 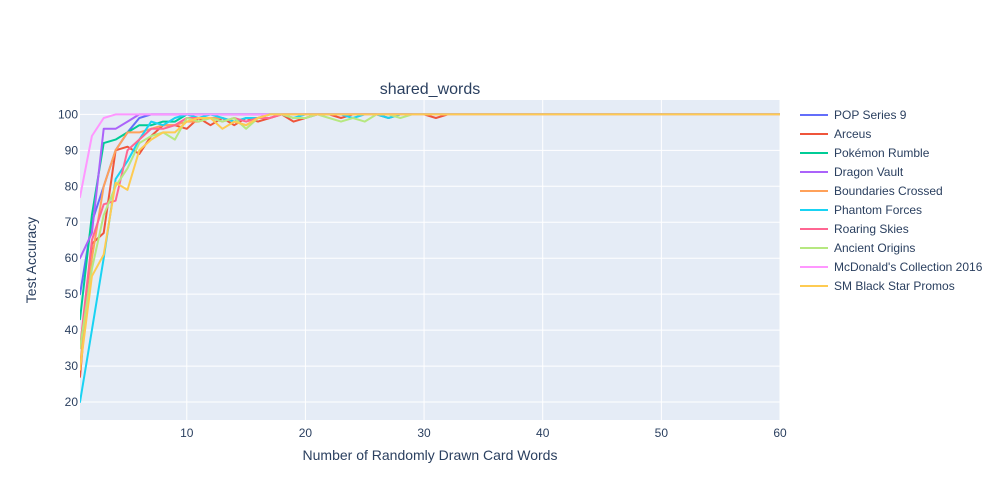 What do you see at coordinates (430, 89) in the screenshot?
I see `chart-title: shared_words` at bounding box center [430, 89].